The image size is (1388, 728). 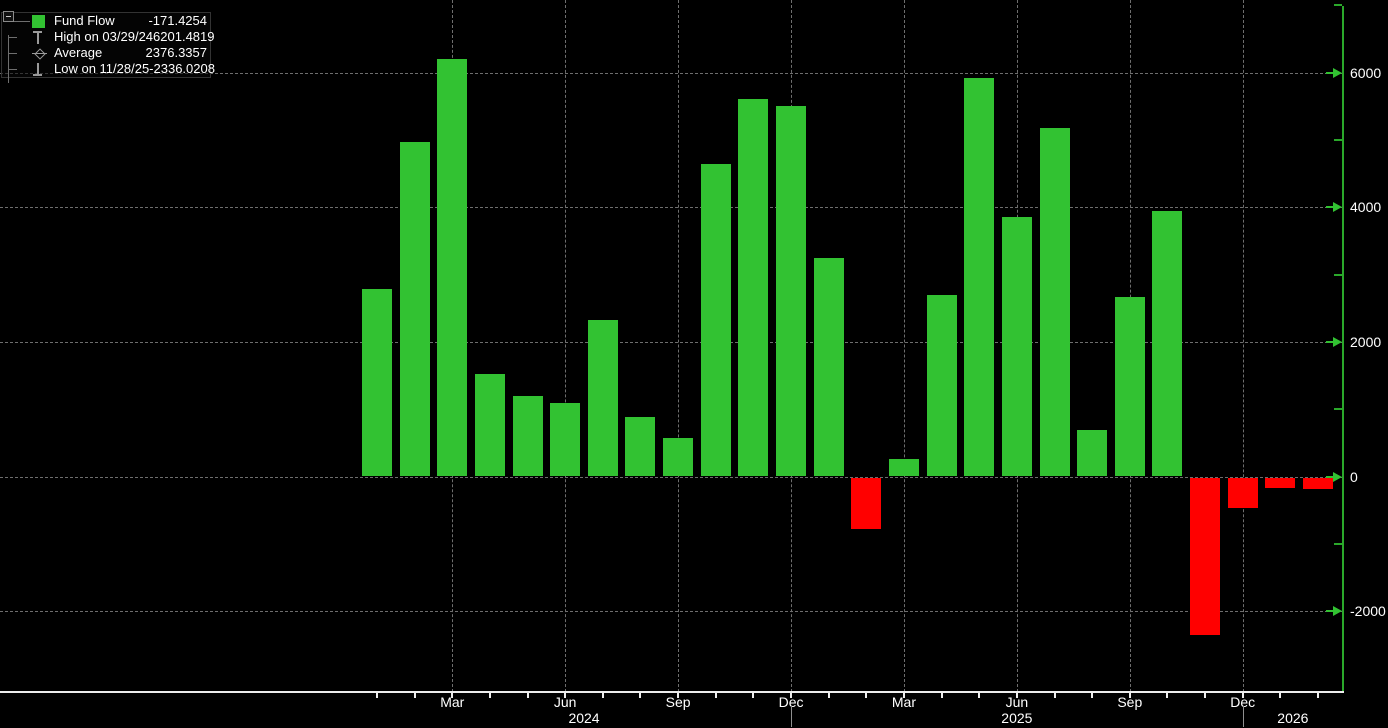 What do you see at coordinates (8, 16) in the screenshot?
I see `legend-collapse-icon` at bounding box center [8, 16].